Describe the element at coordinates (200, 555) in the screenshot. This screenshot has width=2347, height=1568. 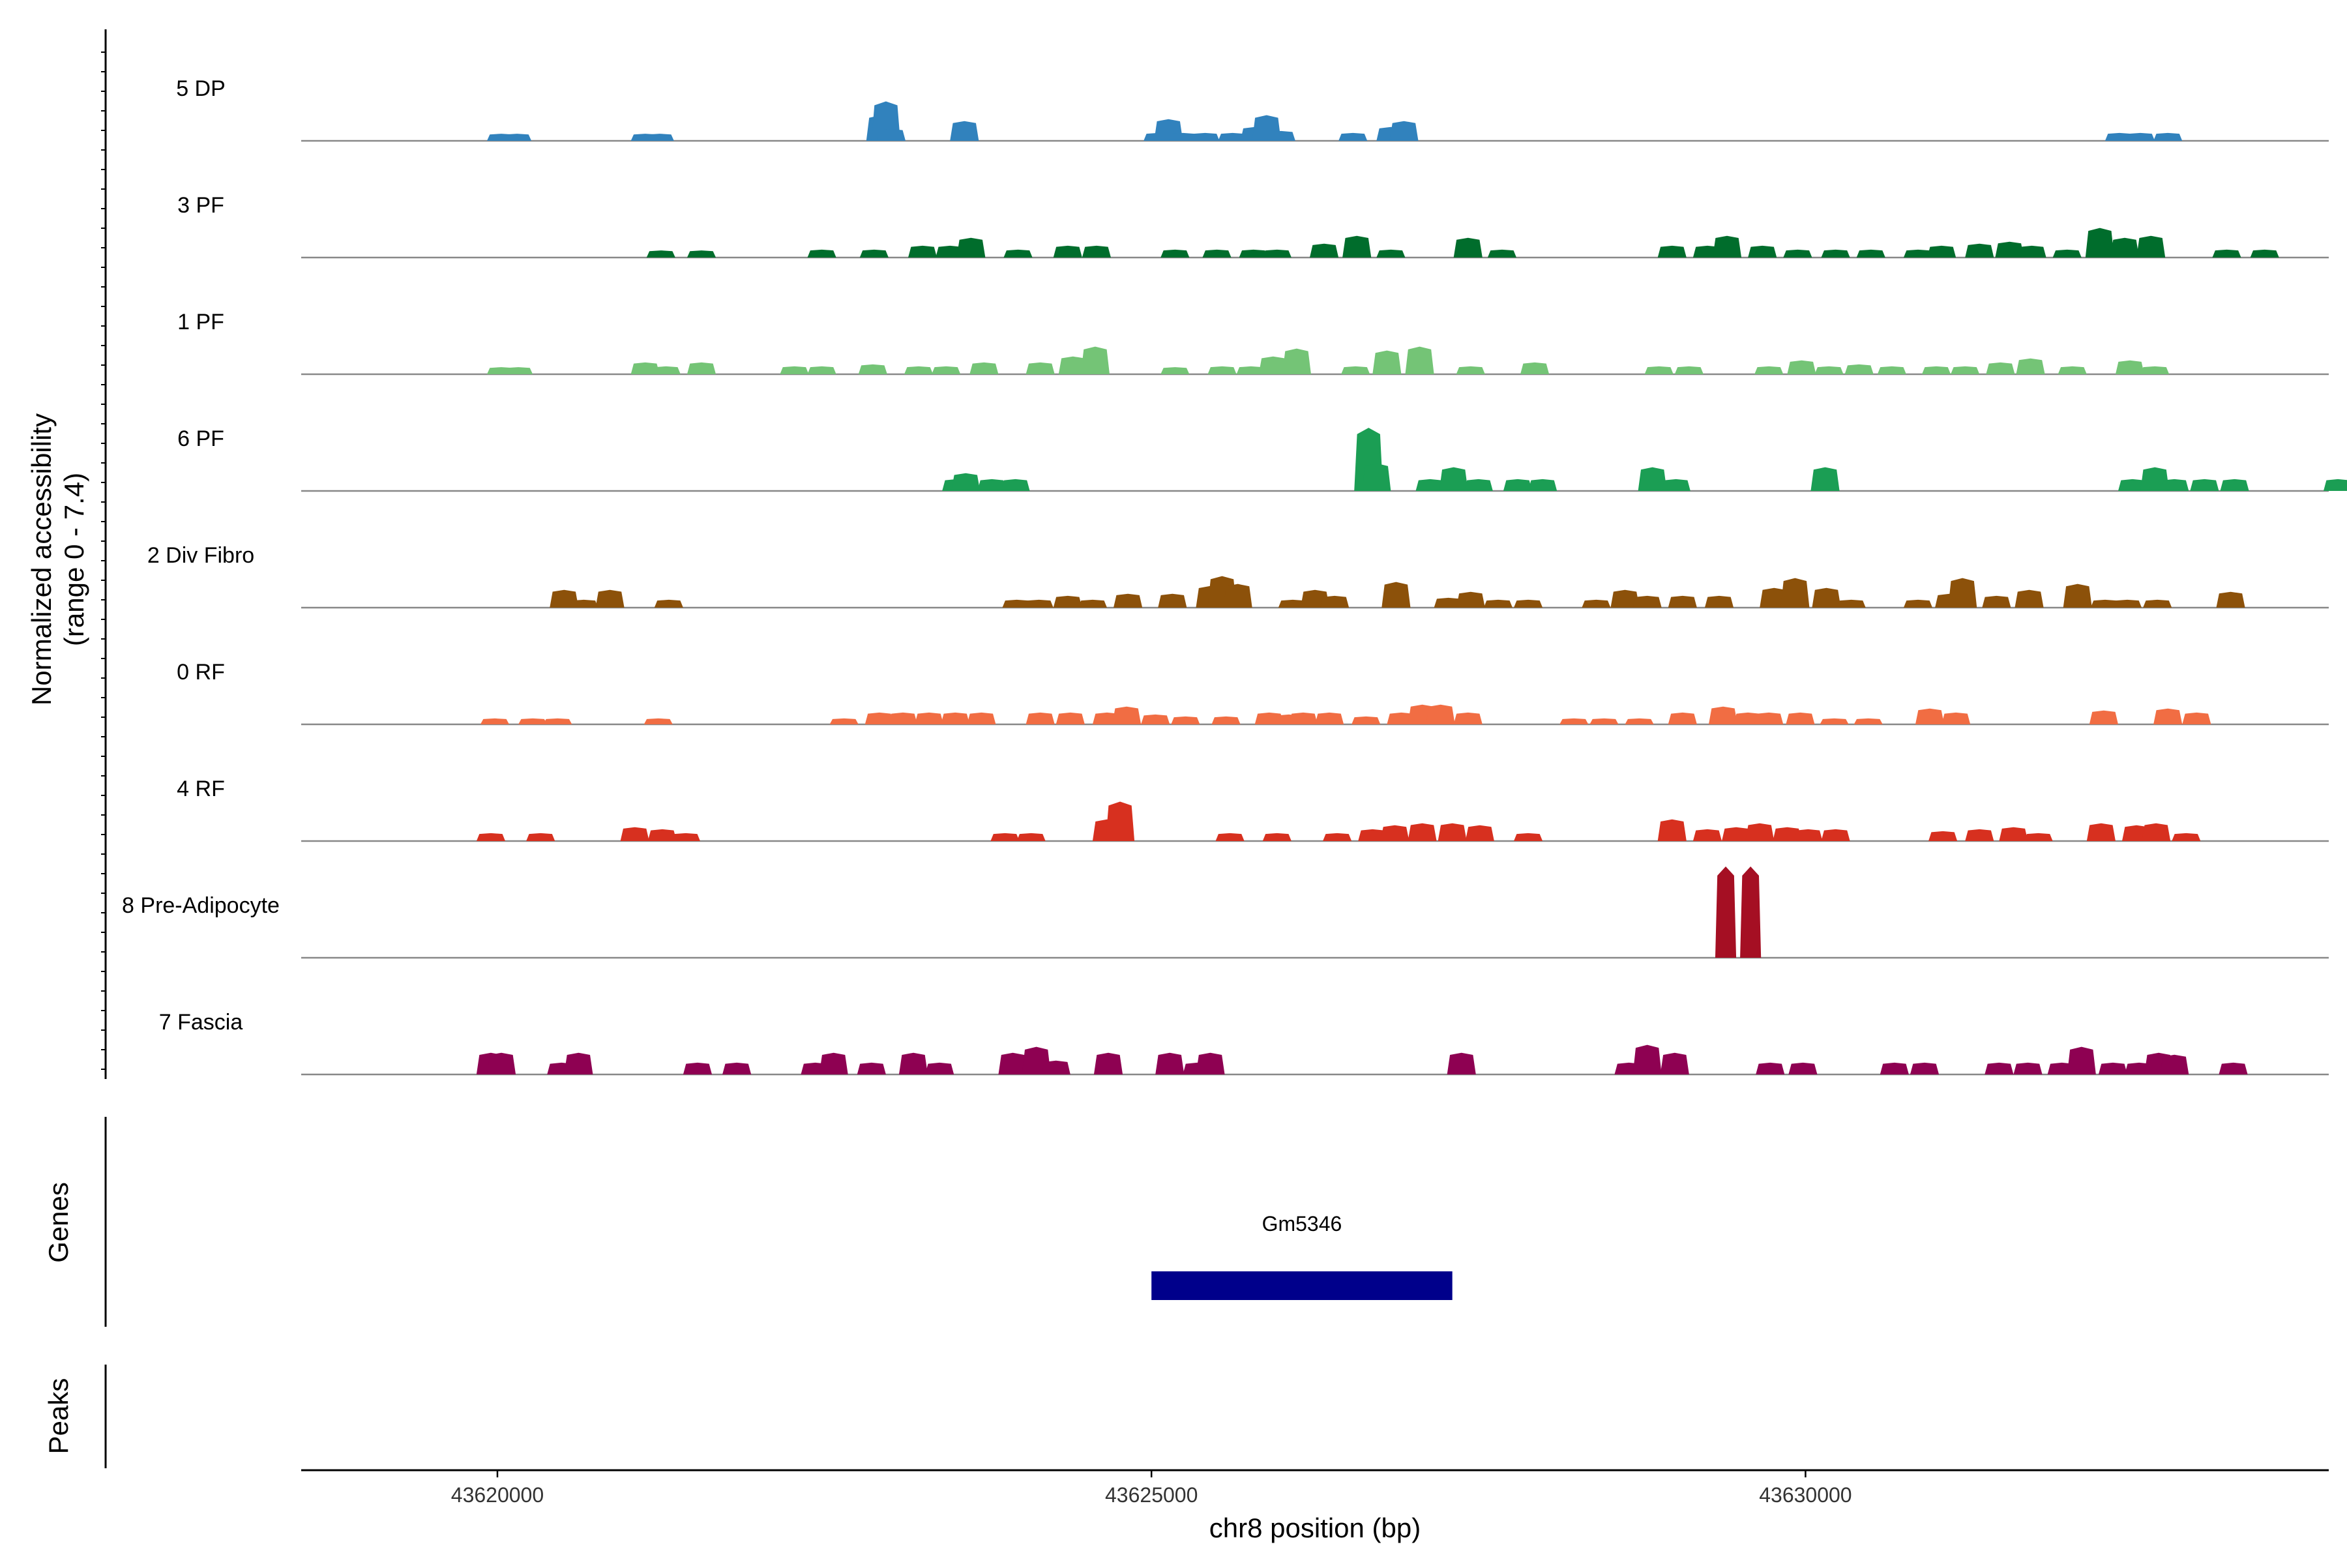
I see `track-label: 2 Div Fibro` at that location.